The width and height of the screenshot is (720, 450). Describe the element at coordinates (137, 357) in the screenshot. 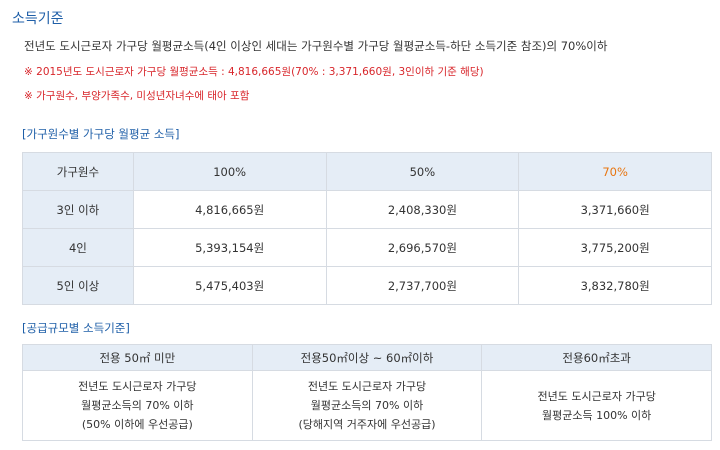

I see `header-under-50sqm: 전용 50㎡ 미만` at that location.